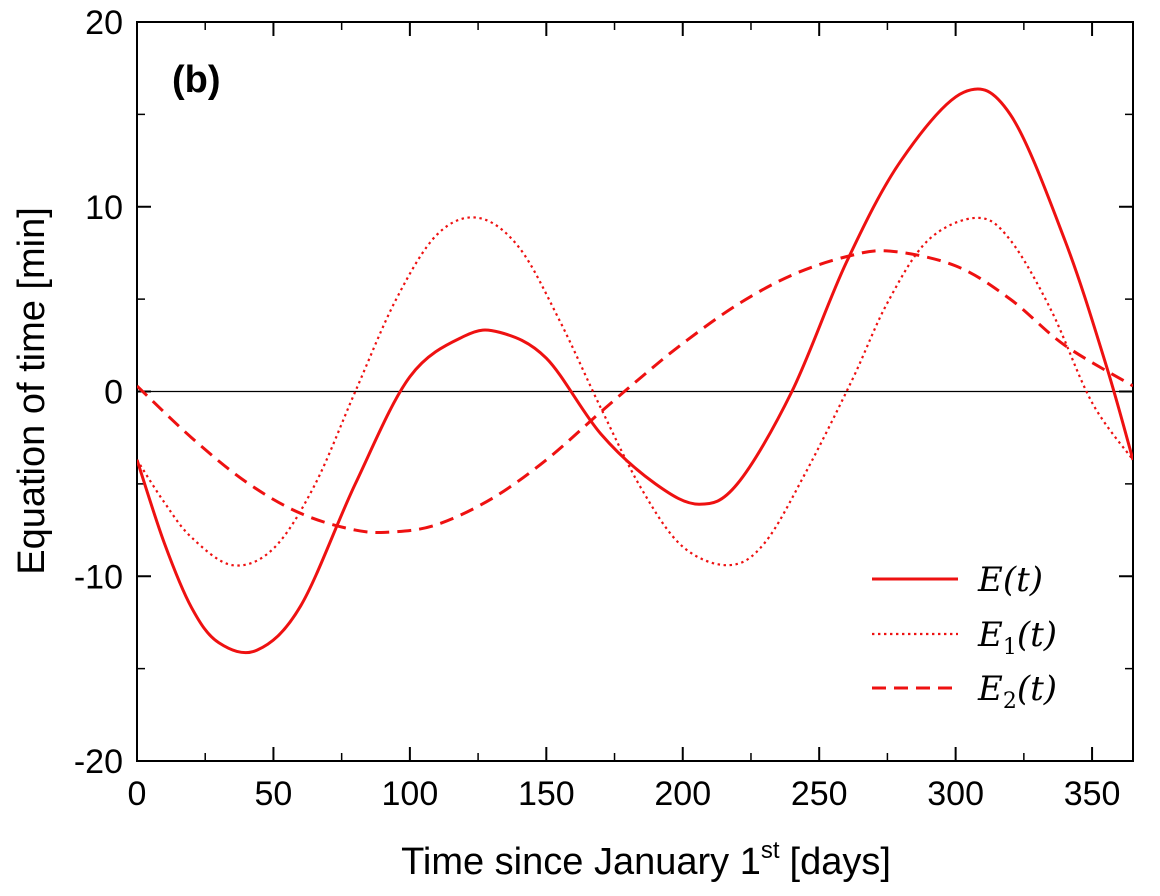  I want to click on x-axis-title-main: Time since January 1, so click(581, 862).